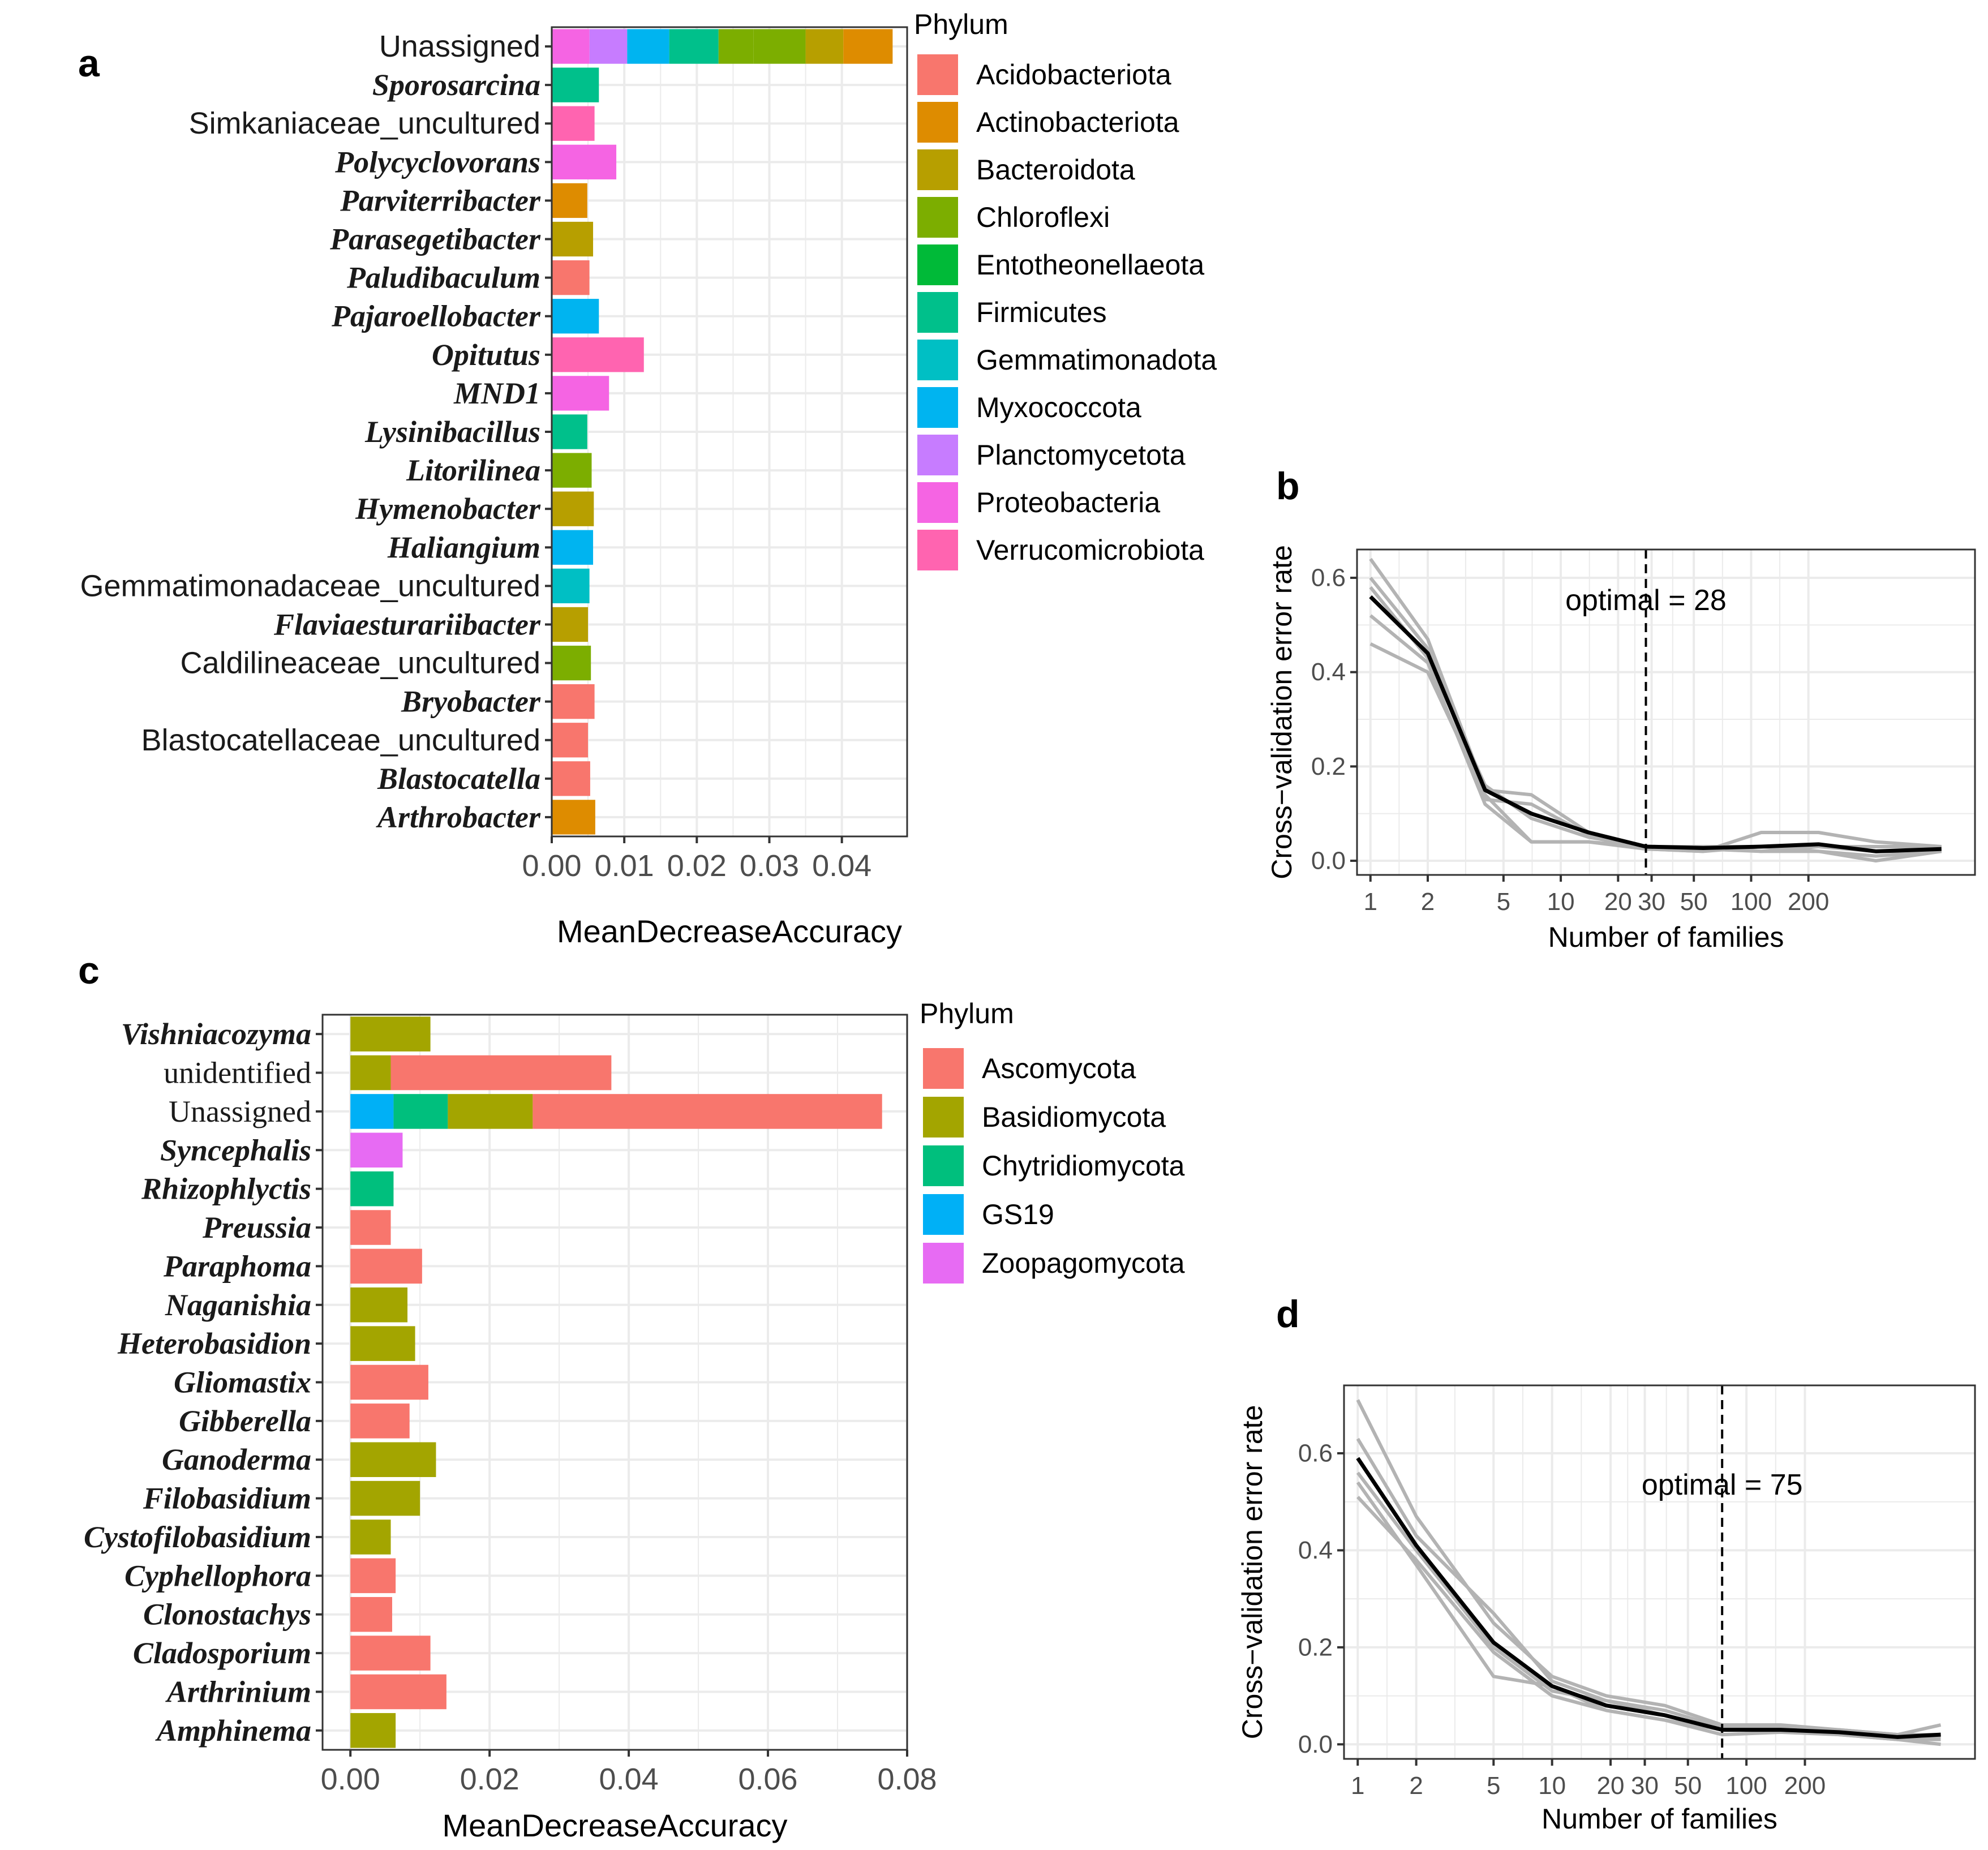 The image size is (1988, 1850). What do you see at coordinates (440, 200) in the screenshot?
I see `y-tick-label: Parviterribacter` at bounding box center [440, 200].